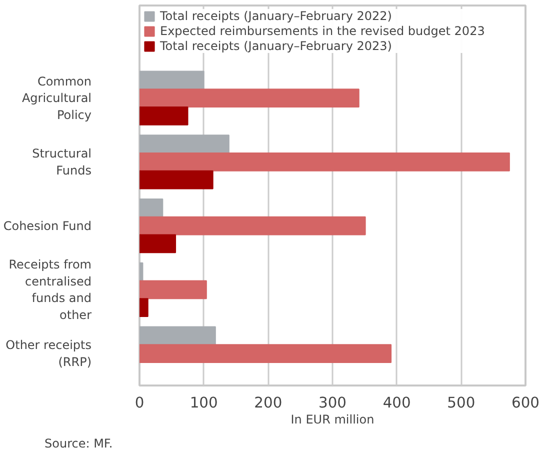 The height and width of the screenshot is (466, 550). Describe the element at coordinates (47, 225) in the screenshot. I see `y-tick-label: Cohesion Fund` at that location.